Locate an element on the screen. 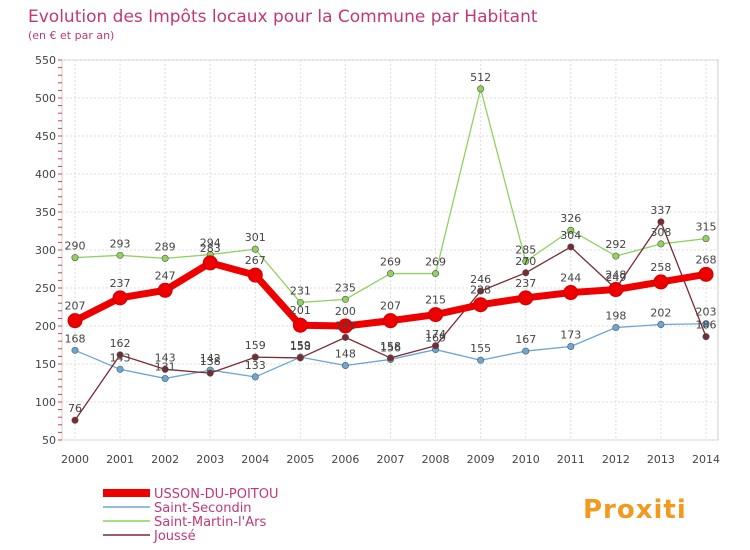 This screenshot has width=750, height=550. y-tick-label: 300 is located at coordinates (45, 250).